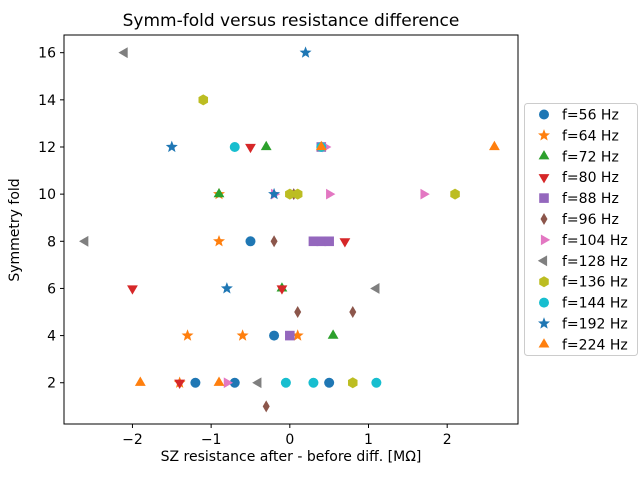 This screenshot has height=480, width=640. What do you see at coordinates (291, 21) in the screenshot?
I see `chart-title: Symm-fold versus resistance difference` at bounding box center [291, 21].